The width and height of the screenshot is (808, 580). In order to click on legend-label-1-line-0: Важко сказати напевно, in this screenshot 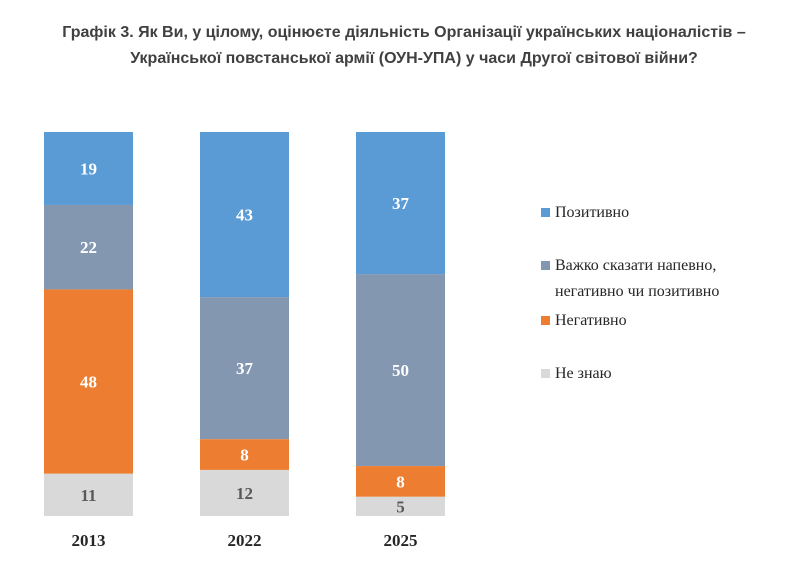, I will do `click(635, 265)`.